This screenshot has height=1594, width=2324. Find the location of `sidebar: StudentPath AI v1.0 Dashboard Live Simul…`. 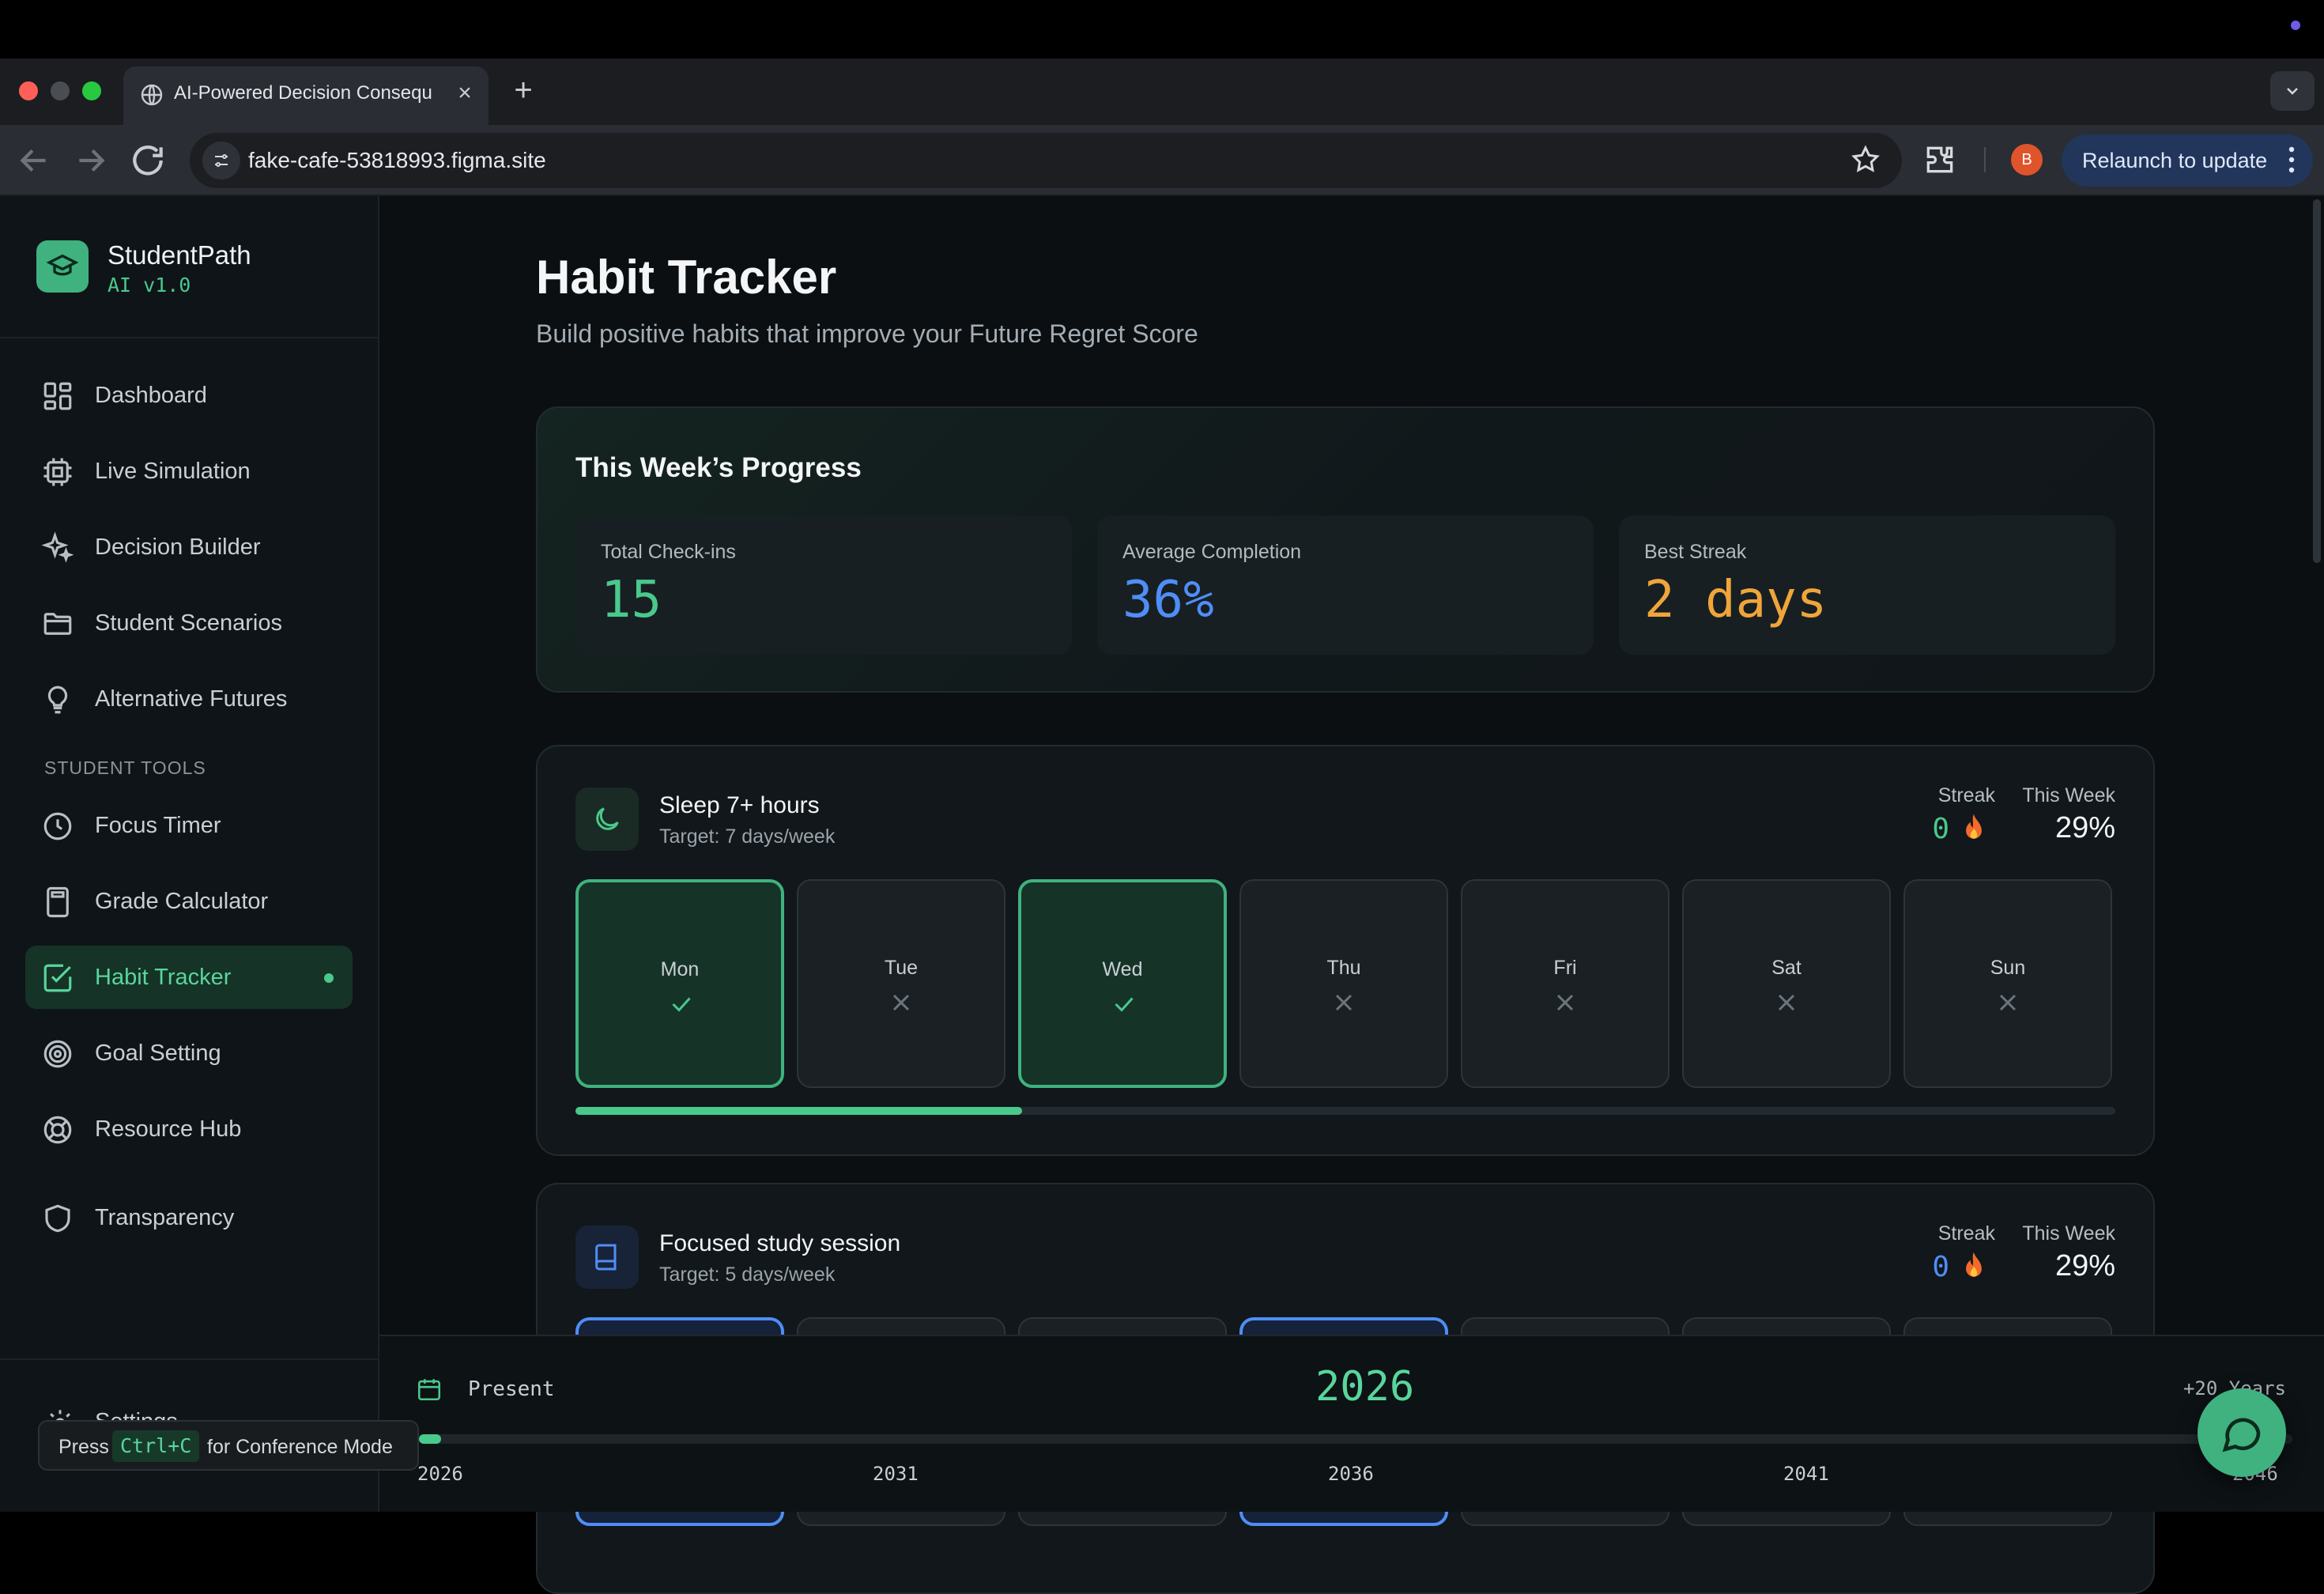

sidebar: StudentPath AI v1.0 Dashboard Live Simul… is located at coordinates (189, 854).